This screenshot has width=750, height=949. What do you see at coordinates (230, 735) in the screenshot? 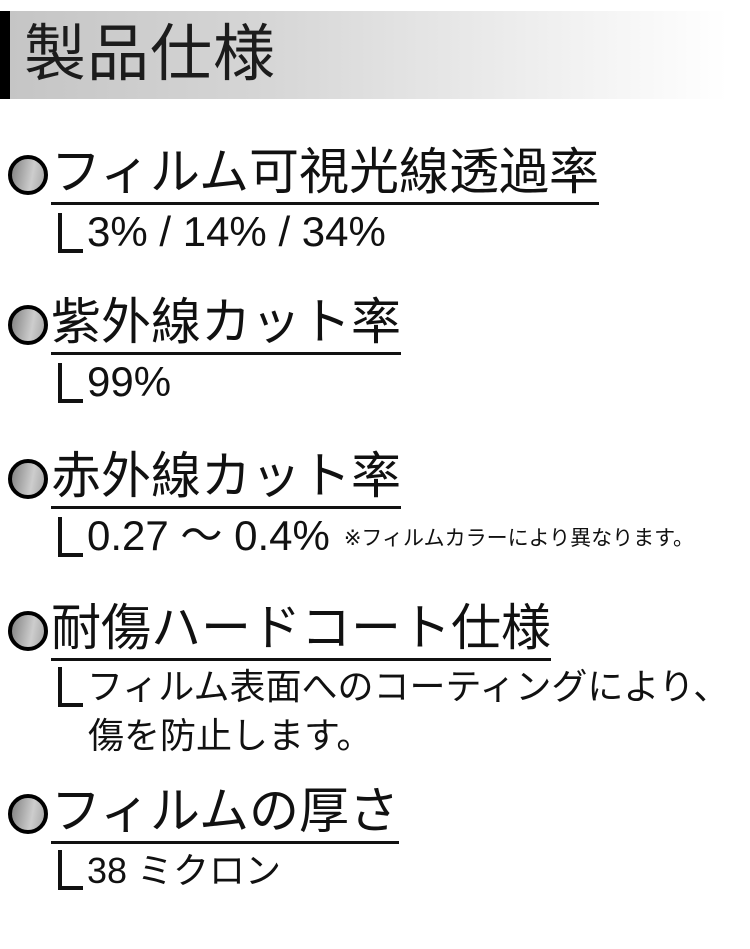
I see `section-value-line2: 傷を防止します。` at bounding box center [230, 735].